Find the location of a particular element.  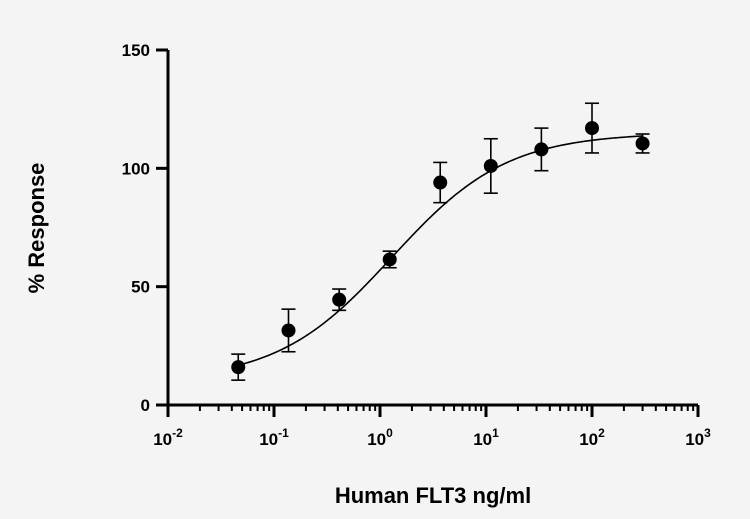

y-tick-label: 150 is located at coordinates (136, 50).